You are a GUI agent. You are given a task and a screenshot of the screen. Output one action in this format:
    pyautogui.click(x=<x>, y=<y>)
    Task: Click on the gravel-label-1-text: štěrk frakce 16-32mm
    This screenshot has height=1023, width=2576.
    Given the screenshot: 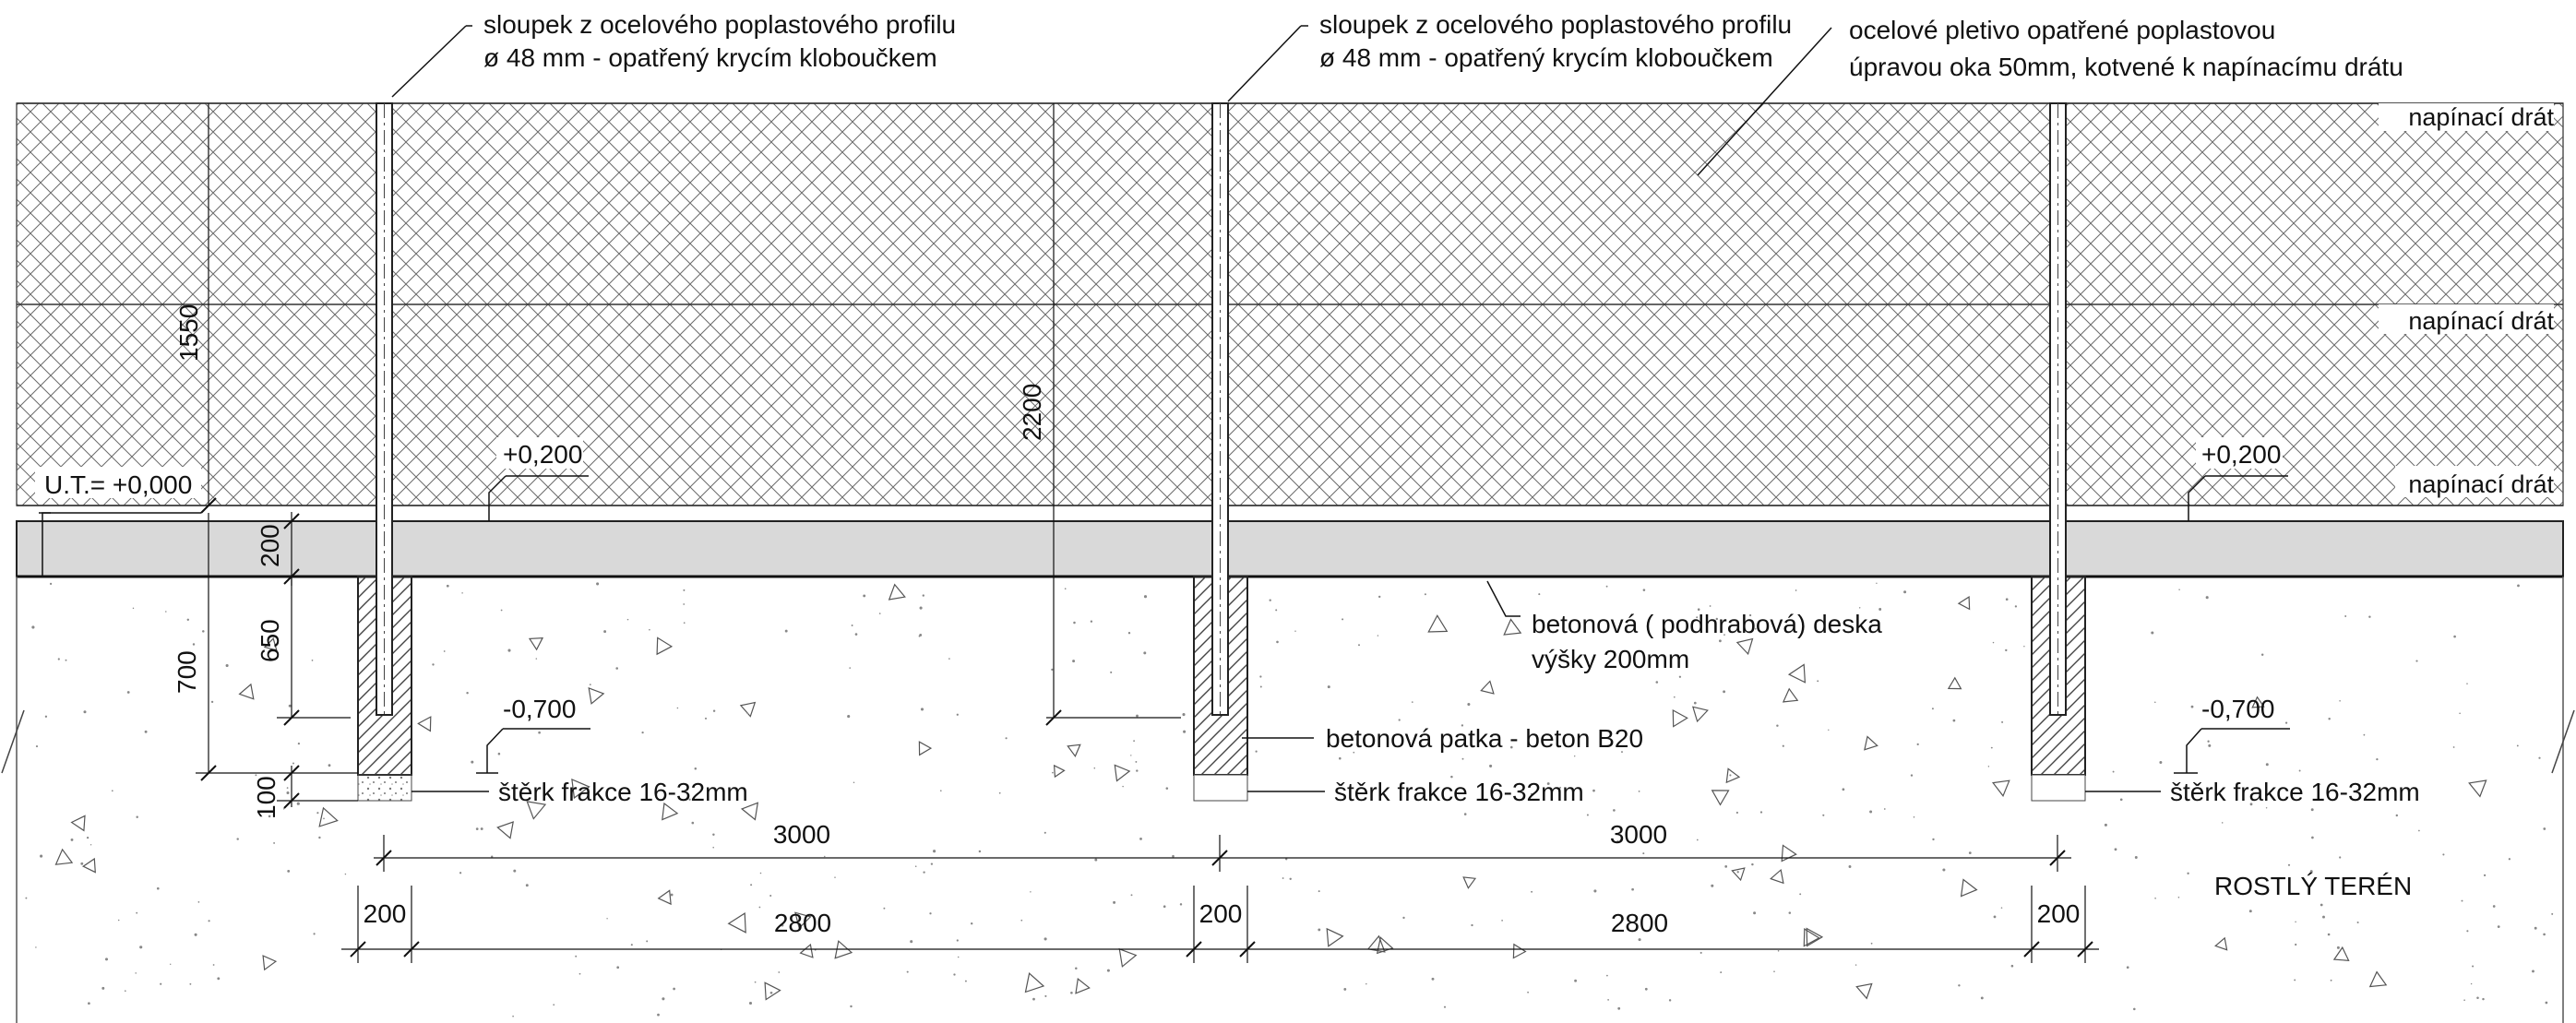 What is the action you would take?
    pyautogui.click(x=623, y=792)
    